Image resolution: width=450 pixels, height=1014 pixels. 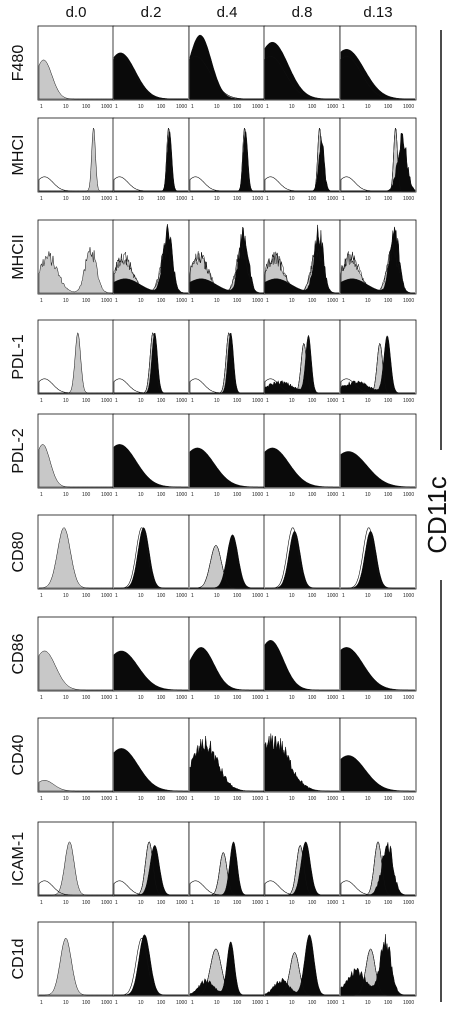 I want to click on tick-label-pdl-2-d-8-10: 10, so click(x=292, y=495).